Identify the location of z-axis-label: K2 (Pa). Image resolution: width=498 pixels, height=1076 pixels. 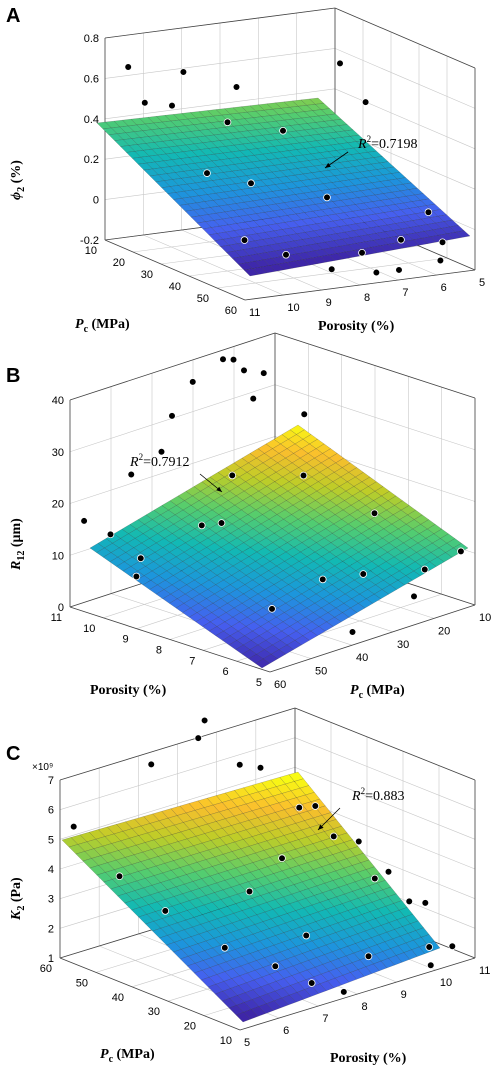
(18, 899).